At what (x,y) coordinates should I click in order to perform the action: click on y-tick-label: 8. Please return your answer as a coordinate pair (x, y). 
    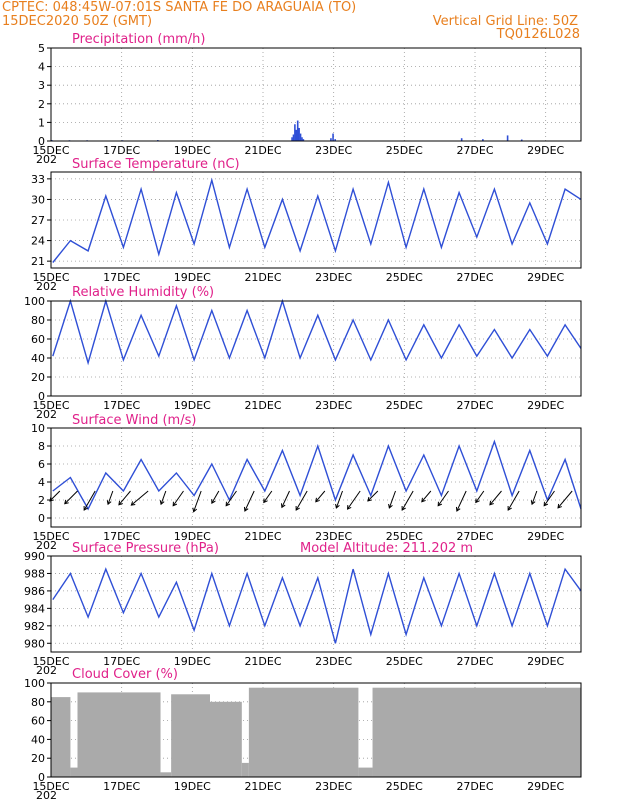
    Looking at the image, I should click on (41, 446).